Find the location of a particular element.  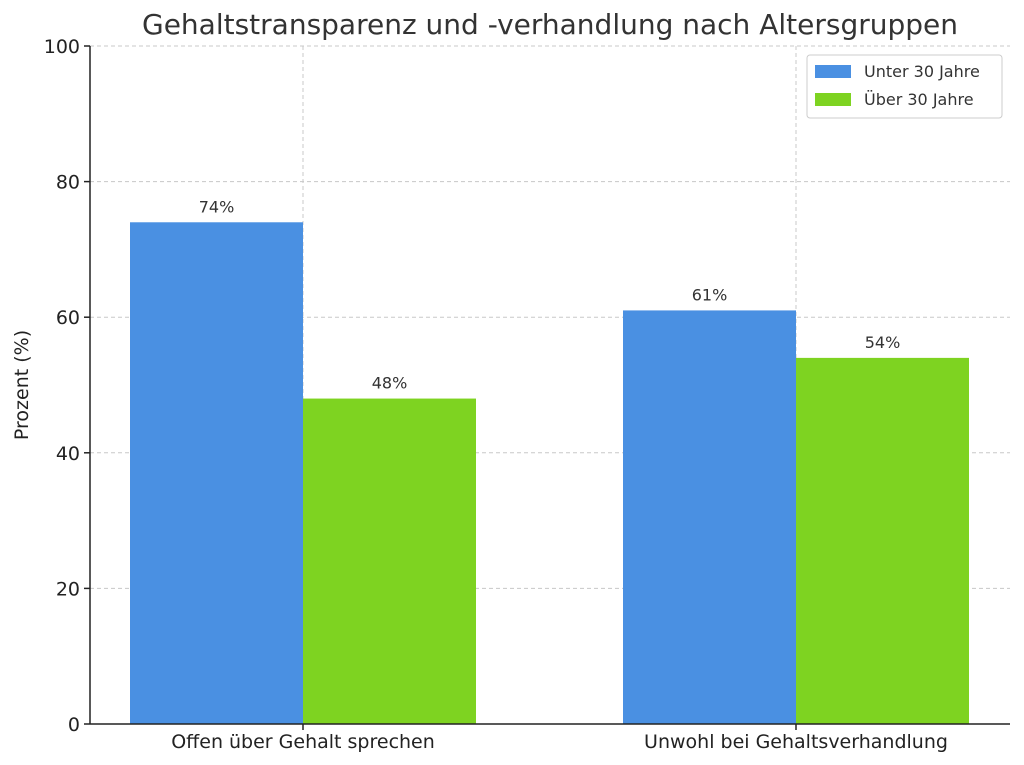

y-tick-label-40: 40 is located at coordinates (68, 454).